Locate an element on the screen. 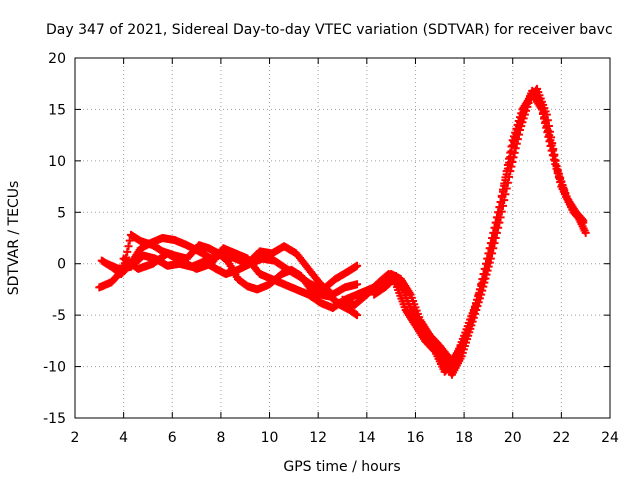 The image size is (640, 480). x-tick-label: 16 is located at coordinates (416, 438).